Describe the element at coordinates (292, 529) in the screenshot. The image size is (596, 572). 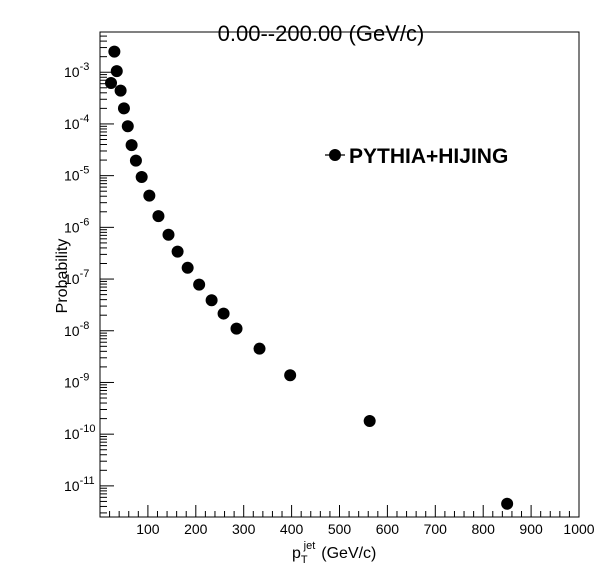
I see `x-tick-label: 400` at that location.